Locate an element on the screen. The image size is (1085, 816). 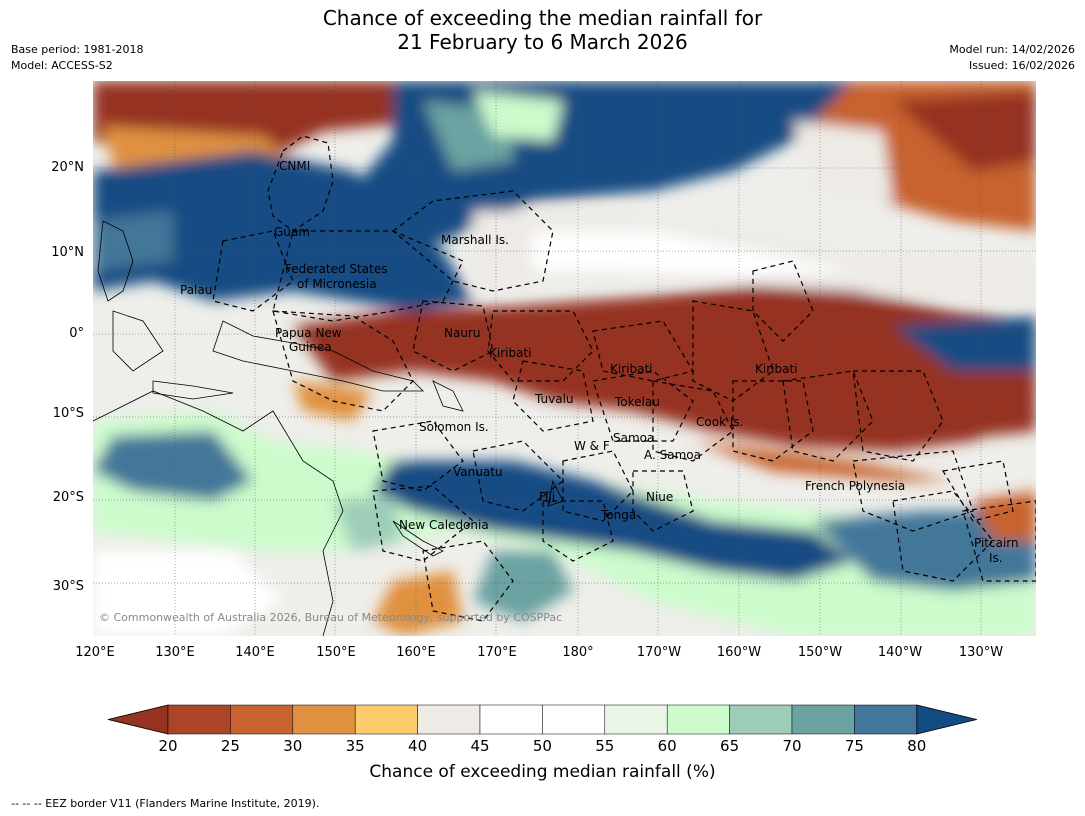
lon-label: 140°E is located at coordinates (255, 652).